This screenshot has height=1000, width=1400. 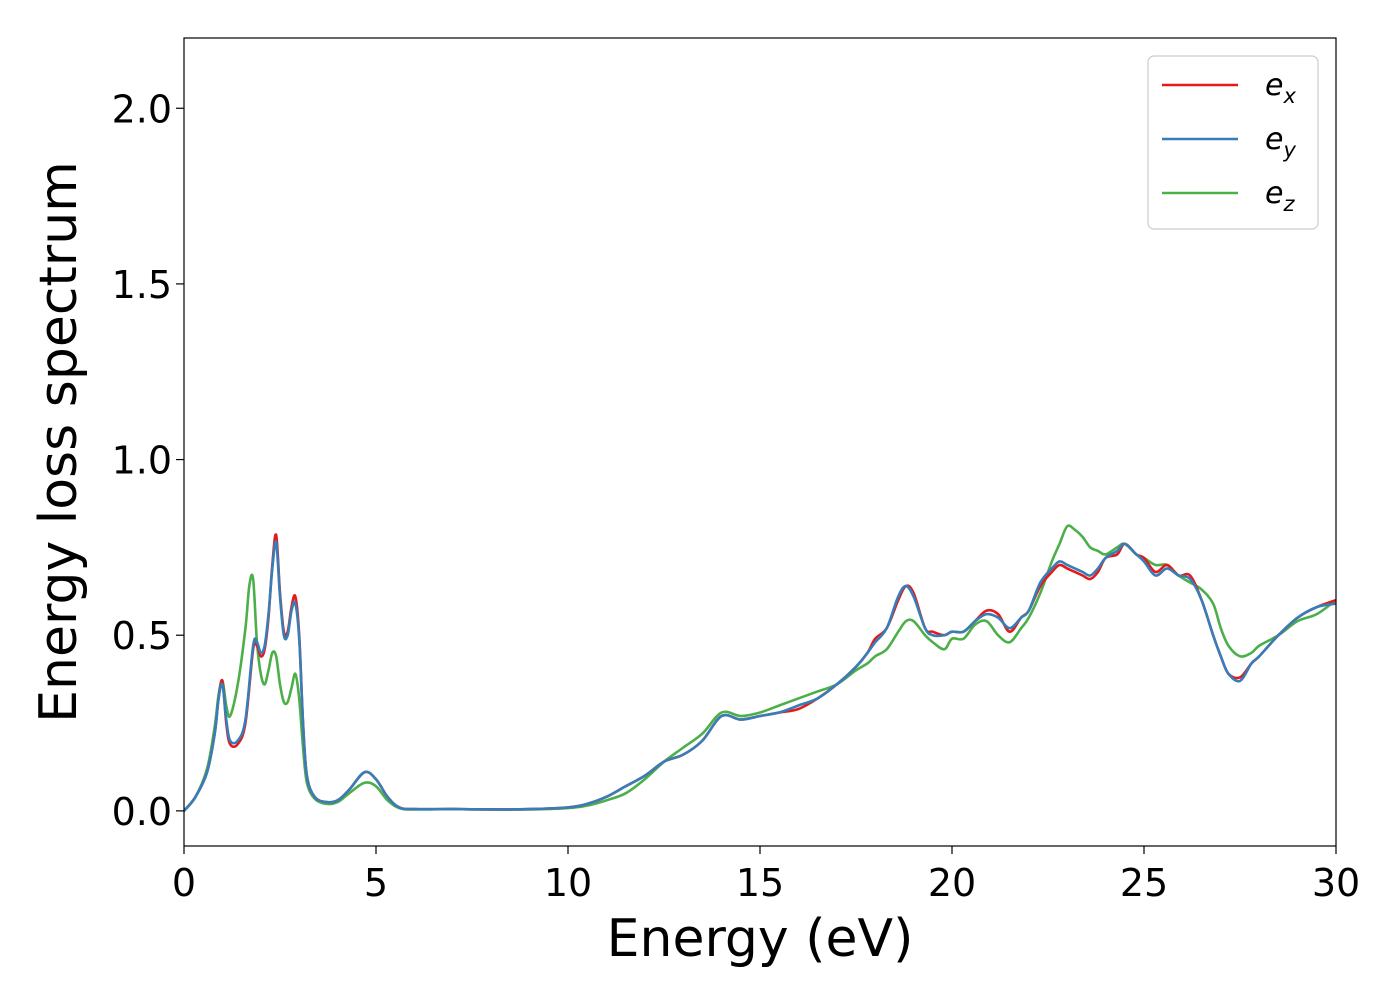 What do you see at coordinates (142, 812) in the screenshot?
I see `y-tick-label: 0.0` at bounding box center [142, 812].